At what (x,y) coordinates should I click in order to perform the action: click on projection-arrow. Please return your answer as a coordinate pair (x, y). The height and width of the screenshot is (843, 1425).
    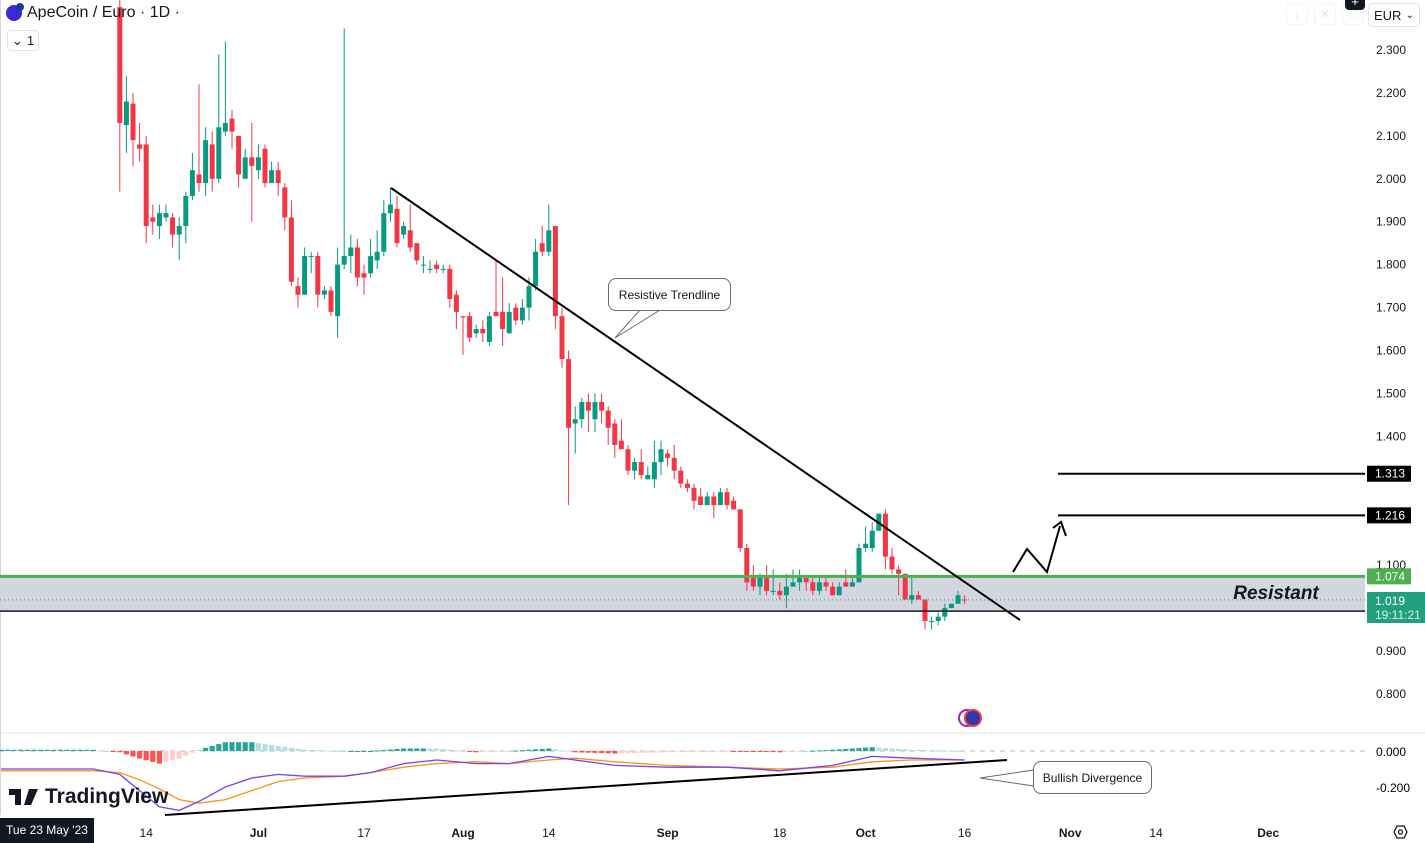
    Looking at the image, I should click on (1039, 547).